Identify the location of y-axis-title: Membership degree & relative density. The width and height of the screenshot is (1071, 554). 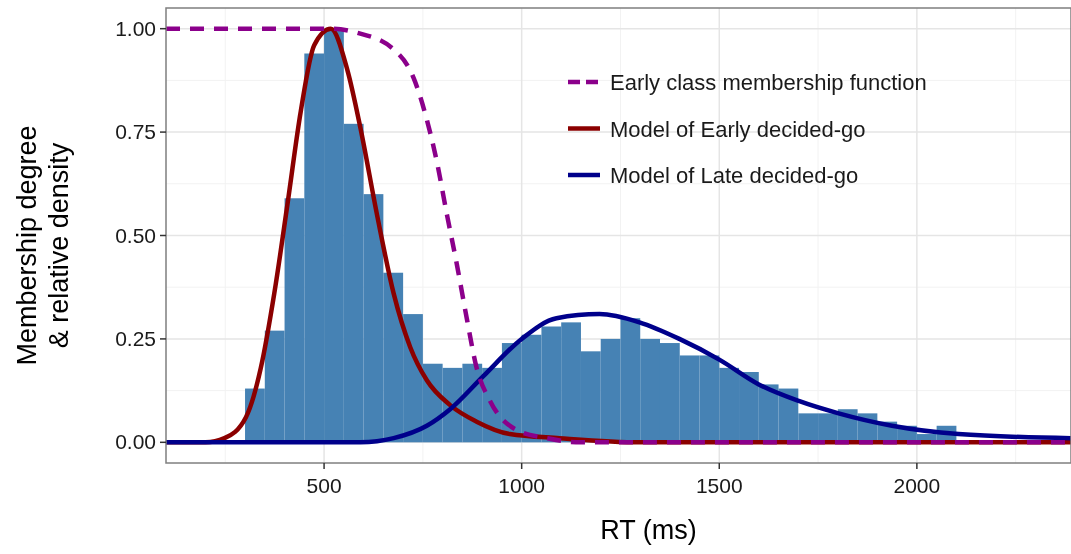
(43, 245).